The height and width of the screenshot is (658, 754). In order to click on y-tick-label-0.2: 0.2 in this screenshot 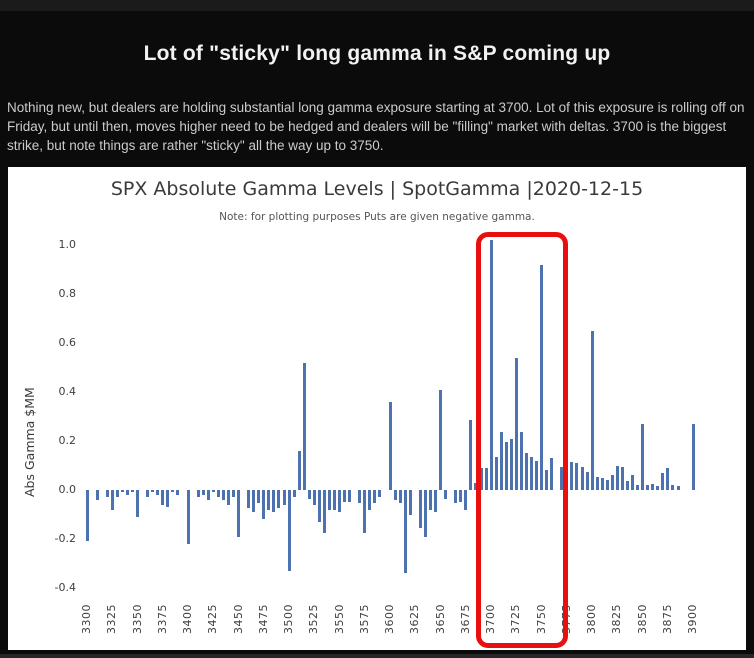, I will do `click(67, 440)`.